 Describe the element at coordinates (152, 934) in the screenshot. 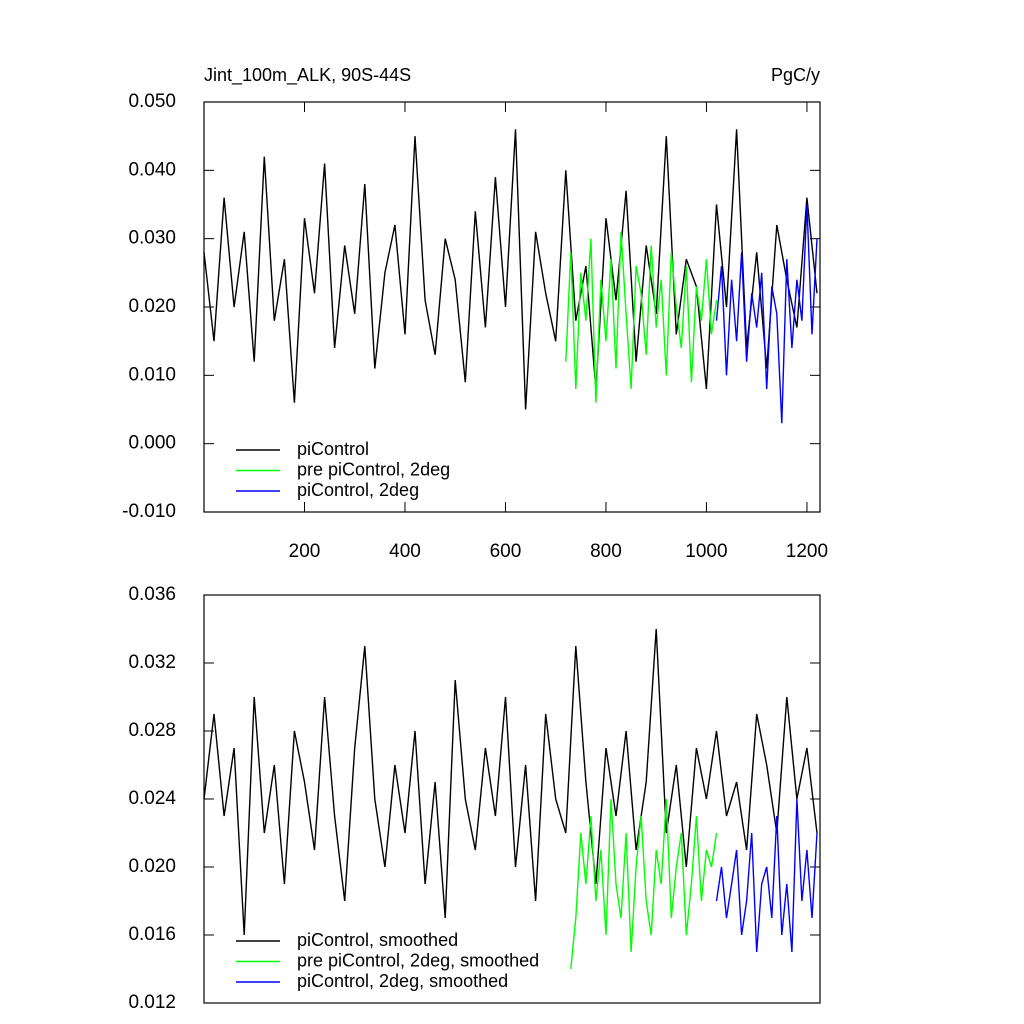

I see `y-tick-label: 0.016` at that location.